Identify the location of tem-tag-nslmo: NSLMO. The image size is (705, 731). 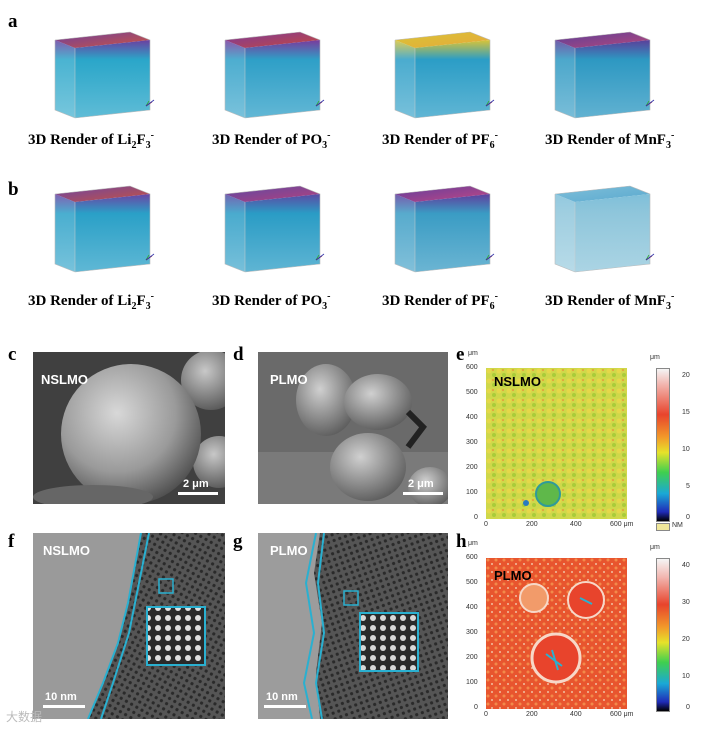
(66, 550).